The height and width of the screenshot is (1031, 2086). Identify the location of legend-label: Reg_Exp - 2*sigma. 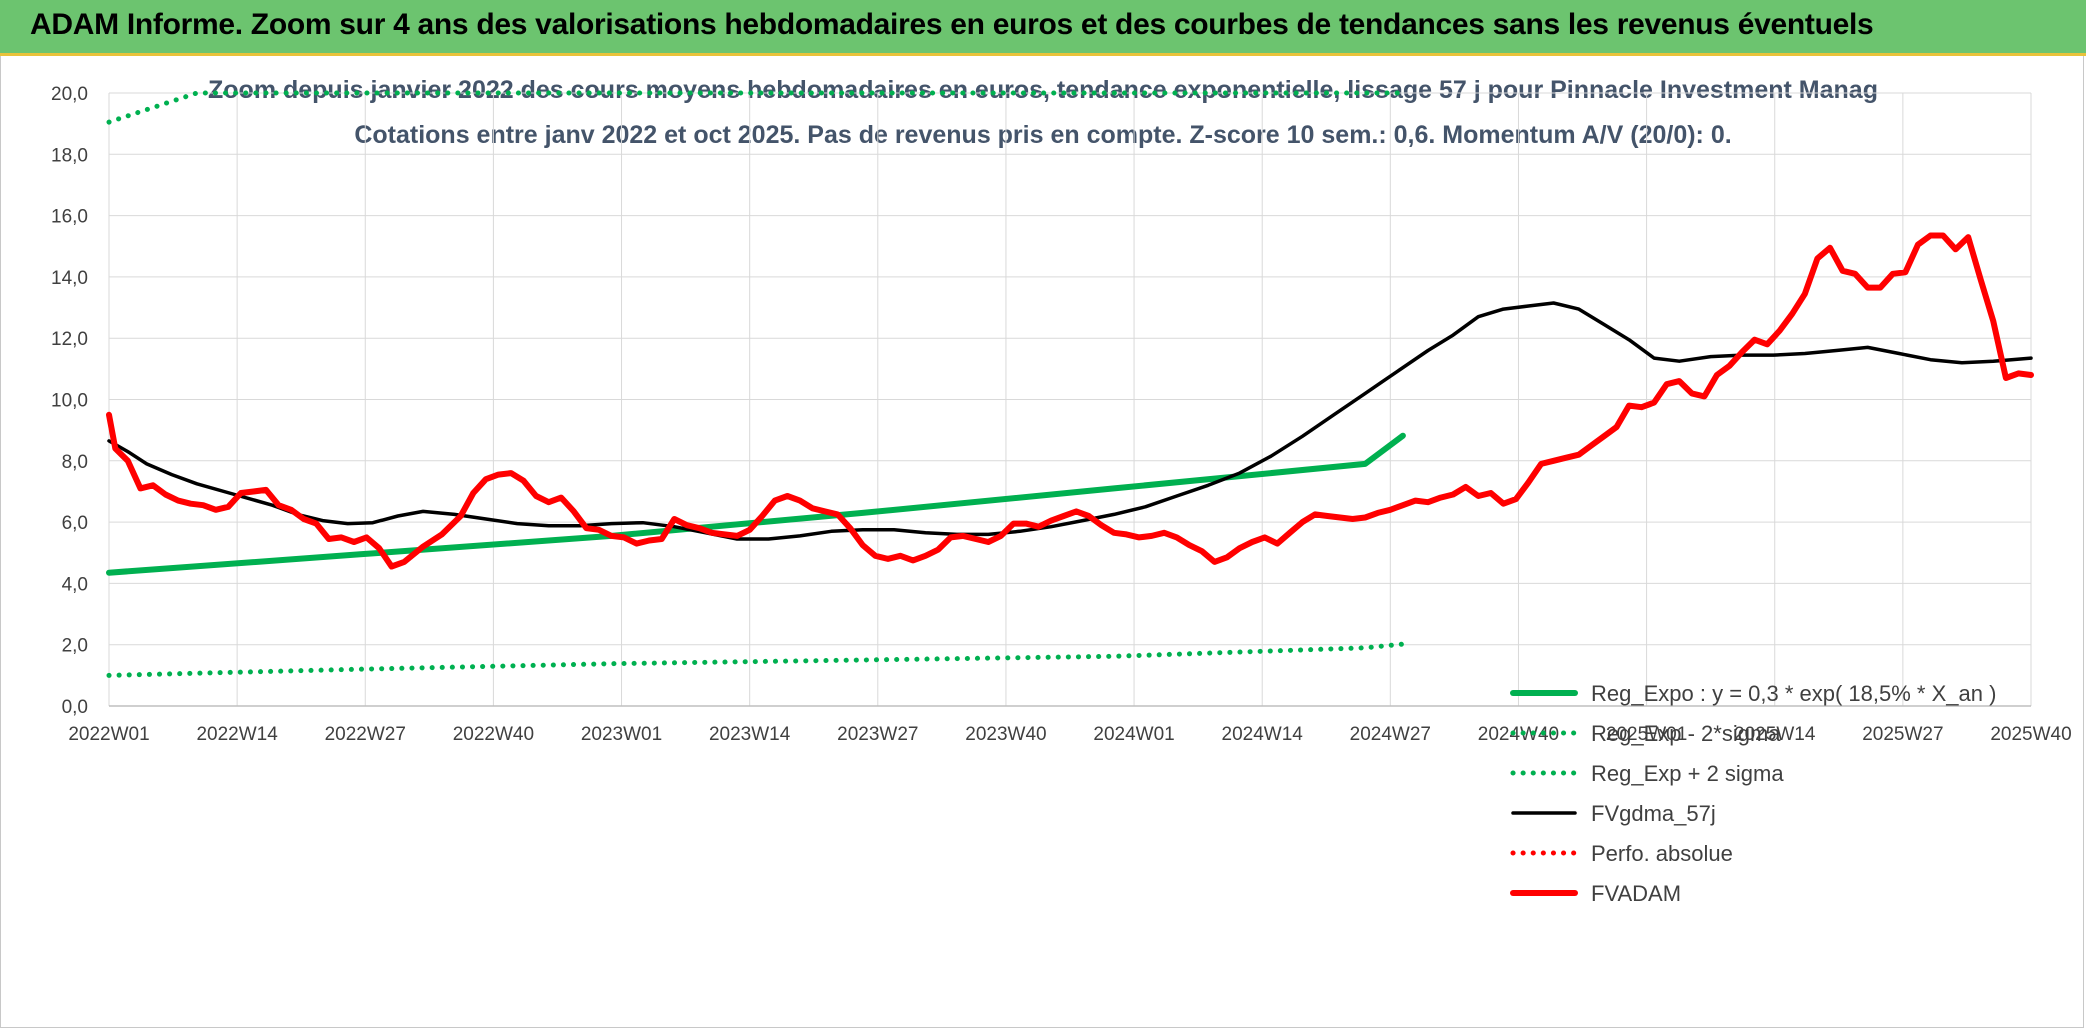
(1686, 733).